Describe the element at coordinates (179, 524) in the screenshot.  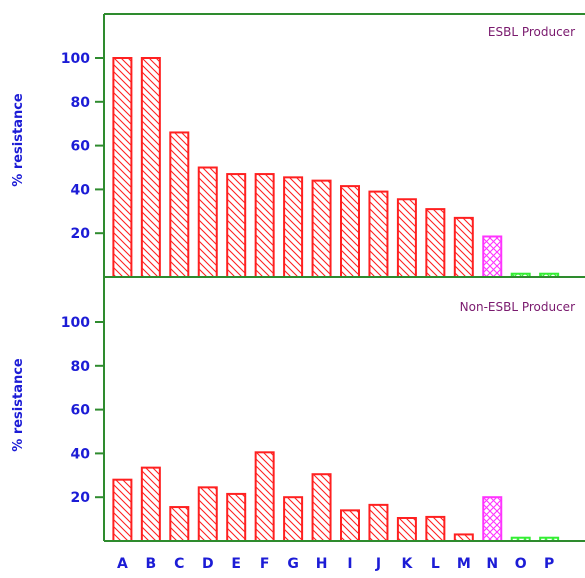
I see `non-esbl-bar-C` at that location.